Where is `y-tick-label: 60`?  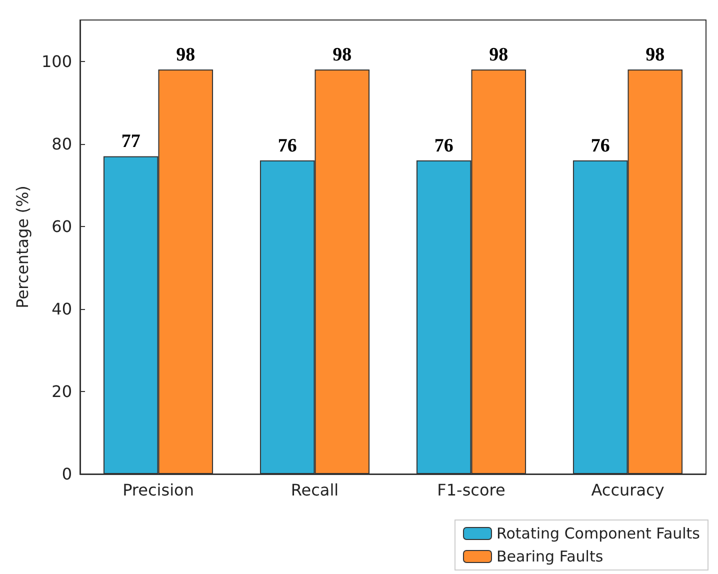
y-tick-label: 60 is located at coordinates (62, 226).